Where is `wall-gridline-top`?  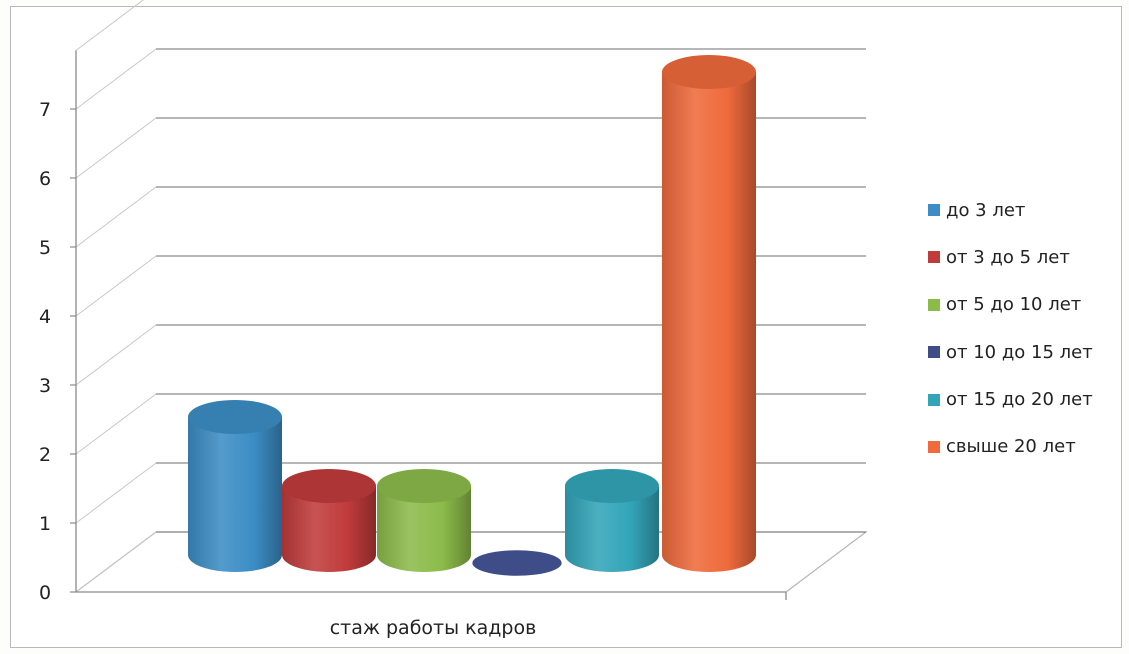
wall-gridline-top is located at coordinates (109, 25).